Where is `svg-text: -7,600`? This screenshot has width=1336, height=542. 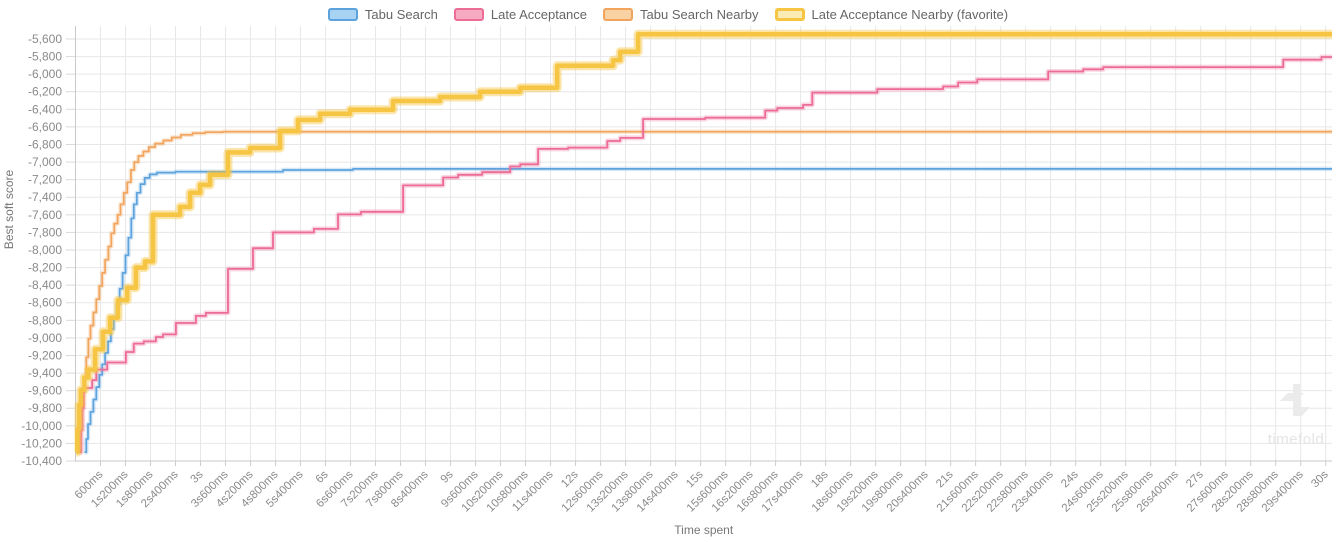 svg-text: -7,600 is located at coordinates (45, 215).